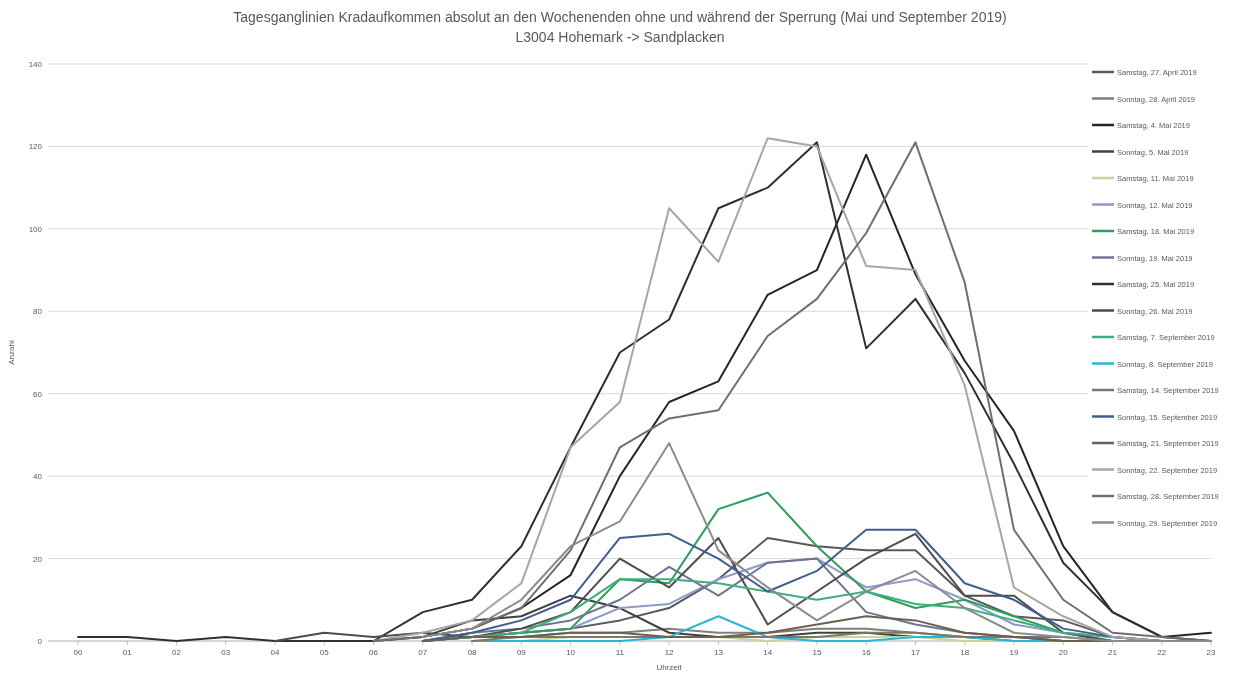  I want to click on x-tick-label: 10, so click(571, 652).